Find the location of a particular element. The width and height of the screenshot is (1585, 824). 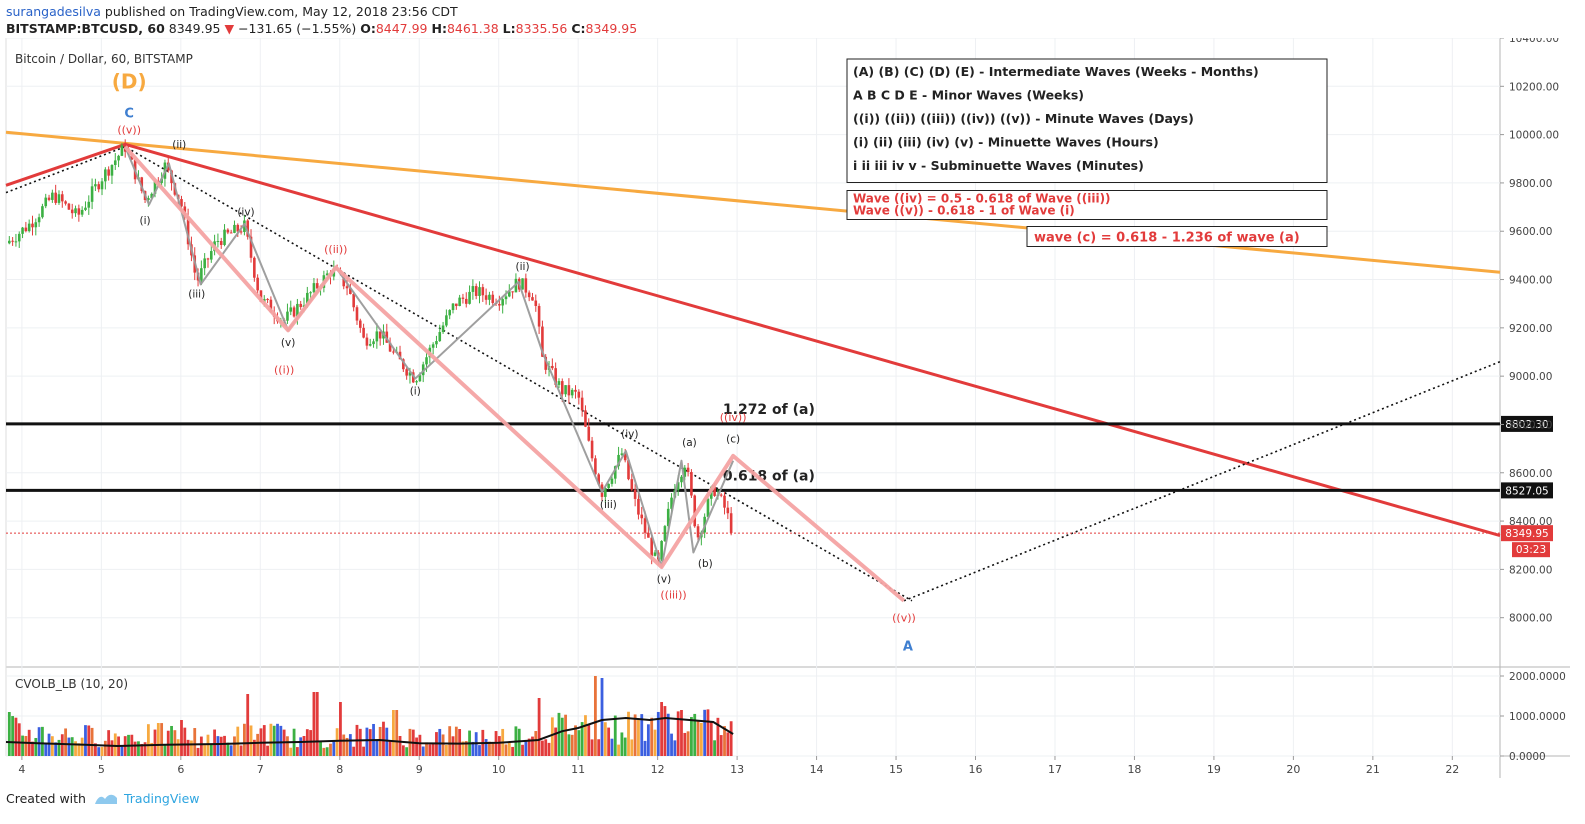

wave-label: (i) is located at coordinates (145, 221).